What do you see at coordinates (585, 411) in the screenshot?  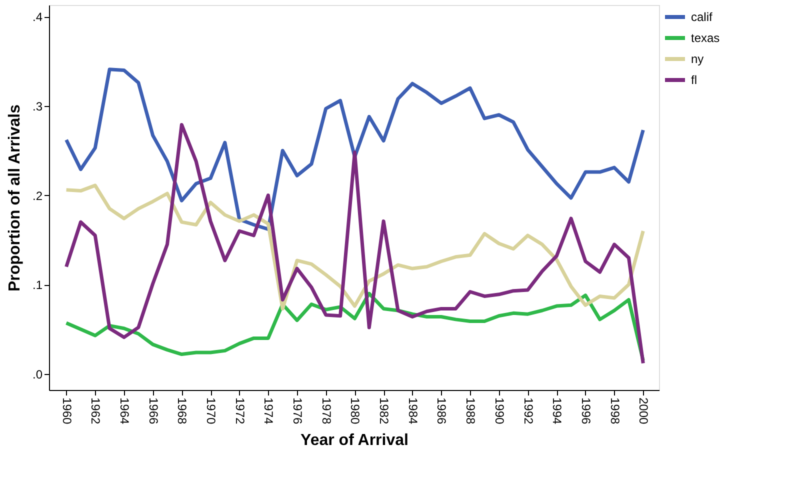 I see `x-tick-label: 1996` at bounding box center [585, 411].